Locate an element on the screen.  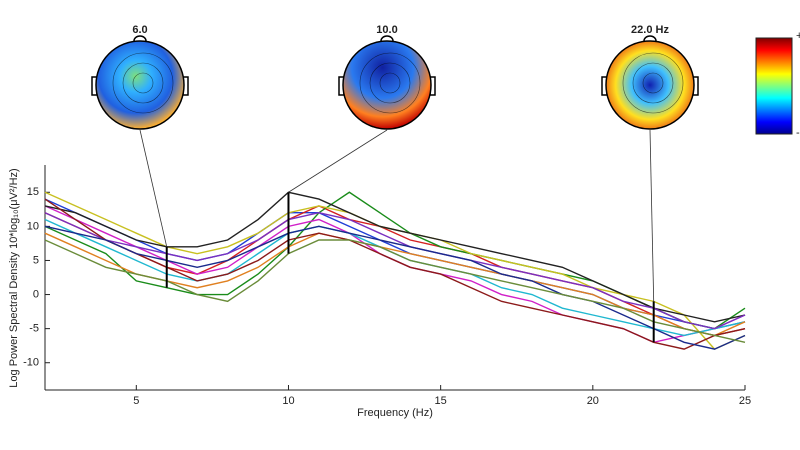
y-tick-label: -10 is located at coordinates (31, 363).